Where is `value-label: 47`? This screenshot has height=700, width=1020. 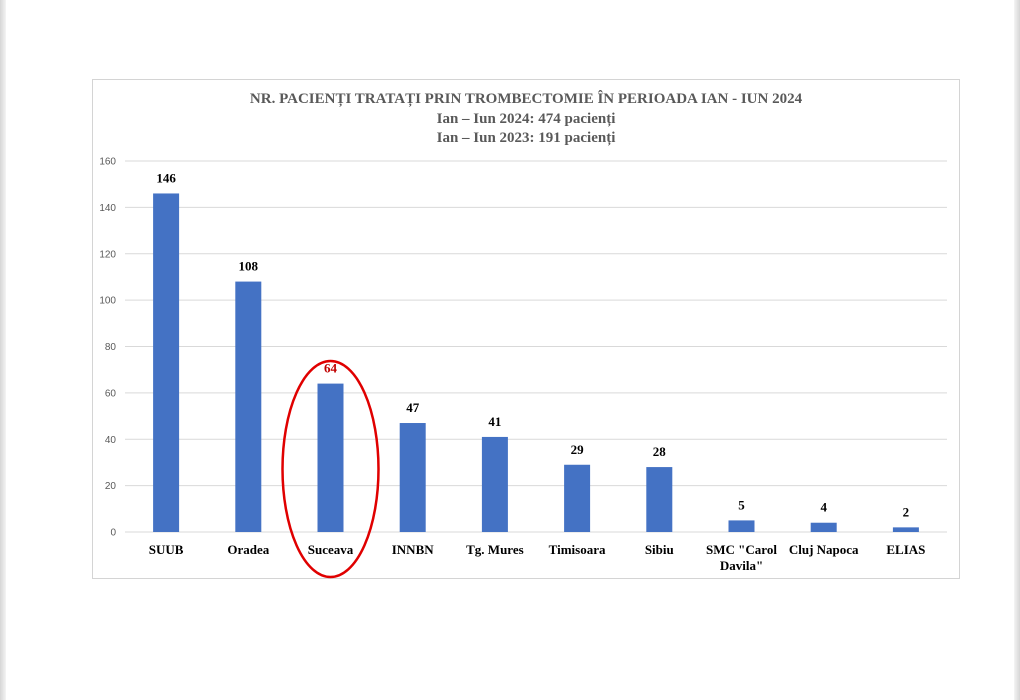 value-label: 47 is located at coordinates (413, 407).